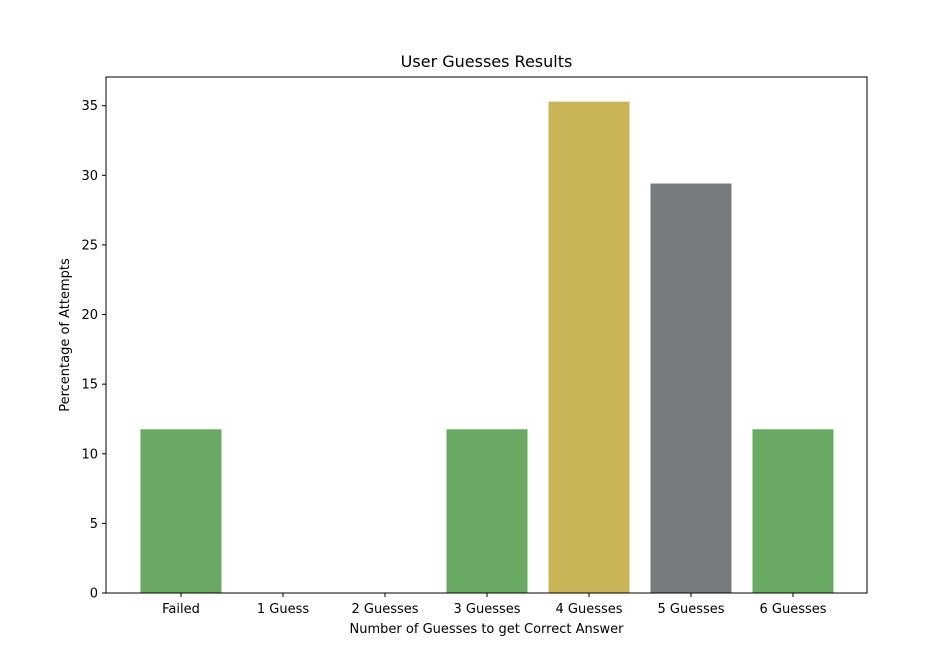  Describe the element at coordinates (89, 176) in the screenshot. I see `y-tick-label-6: 30` at that location.